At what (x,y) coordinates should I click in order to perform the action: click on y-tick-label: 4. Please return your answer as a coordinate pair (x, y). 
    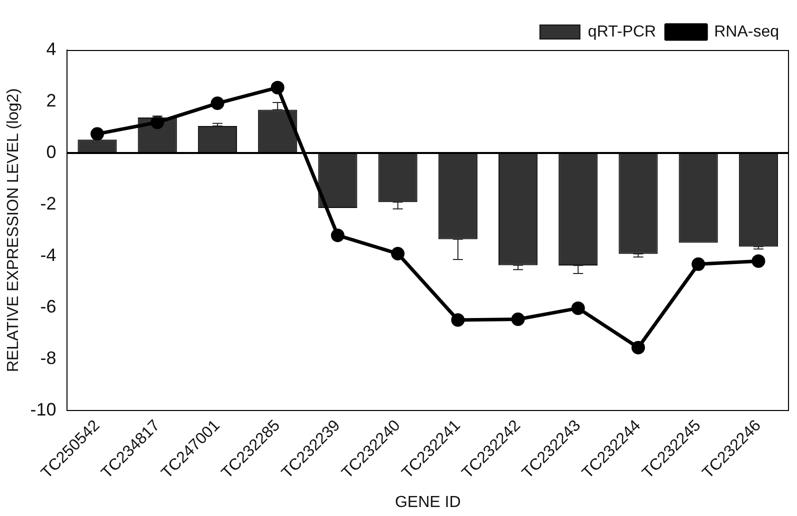
    Looking at the image, I should click on (51, 48).